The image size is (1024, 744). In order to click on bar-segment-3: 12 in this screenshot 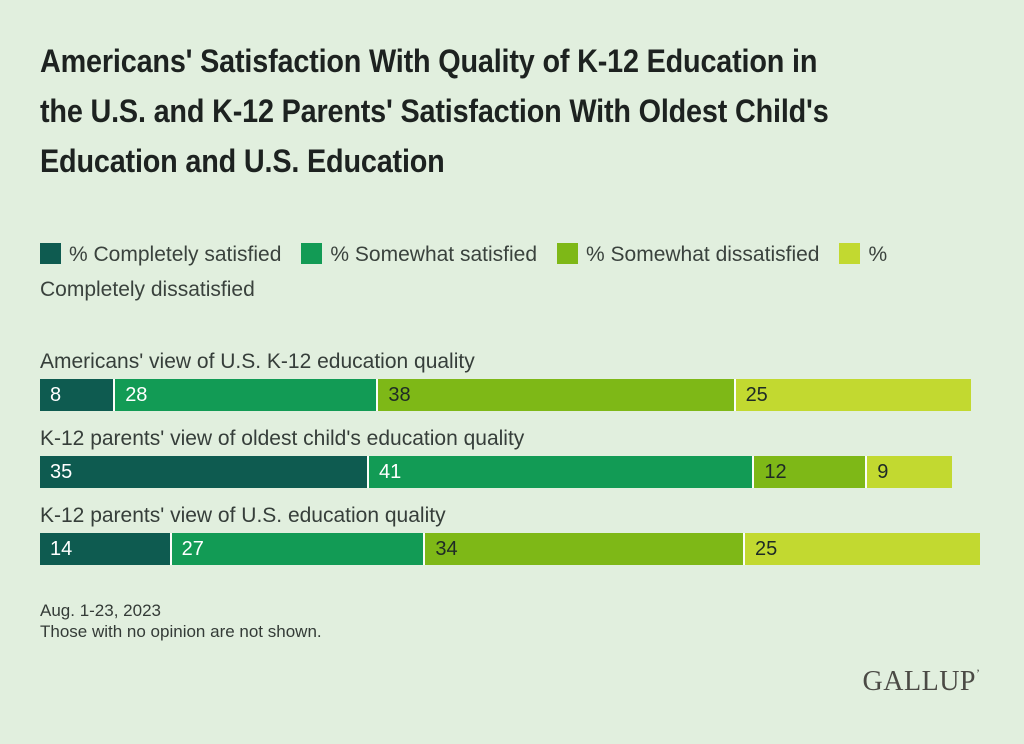, I will do `click(811, 472)`.